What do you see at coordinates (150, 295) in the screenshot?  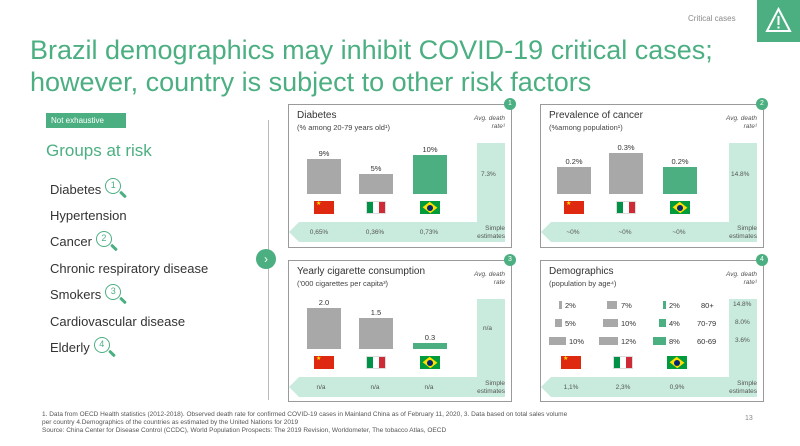 I see `risk-item-smokers: Smokers 3` at bounding box center [150, 295].